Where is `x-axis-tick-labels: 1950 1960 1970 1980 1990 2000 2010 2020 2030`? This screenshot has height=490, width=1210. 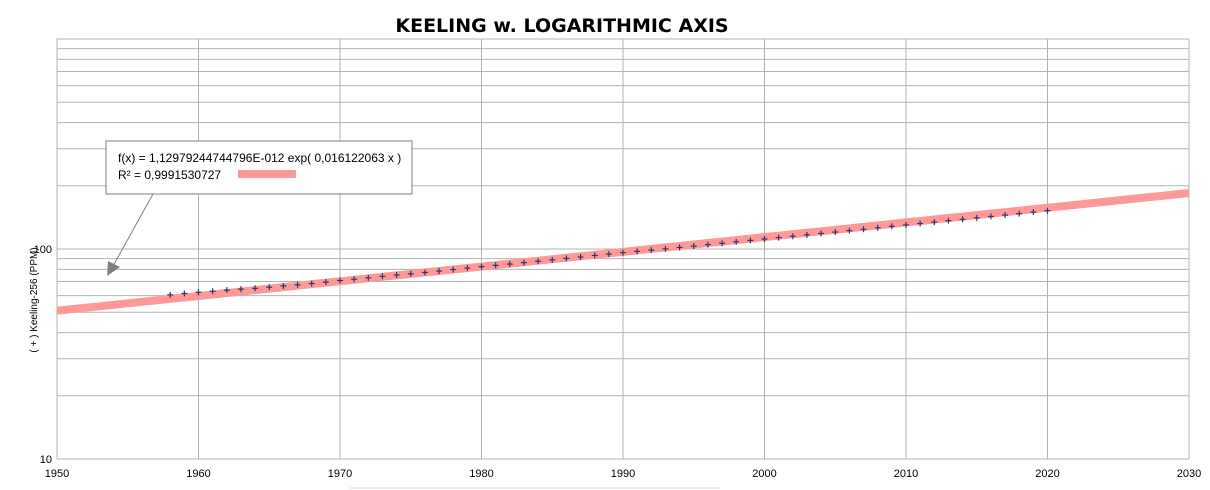
x-axis-tick-labels: 1950 1960 1970 1980 1990 2000 2010 2020 2030 is located at coordinates (623, 474).